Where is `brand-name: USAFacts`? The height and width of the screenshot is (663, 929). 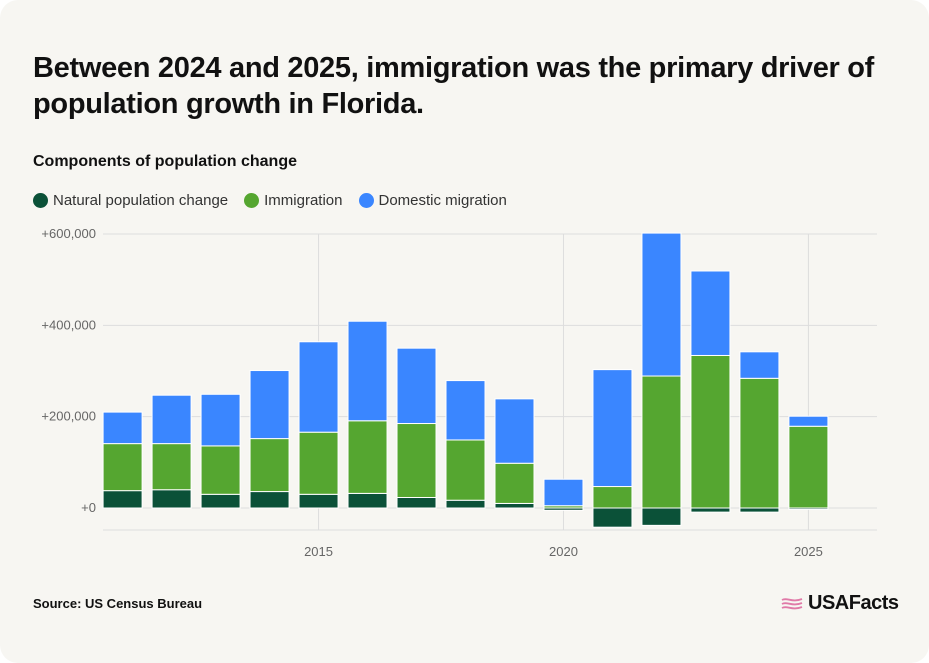
brand-name: USAFacts is located at coordinates (853, 603).